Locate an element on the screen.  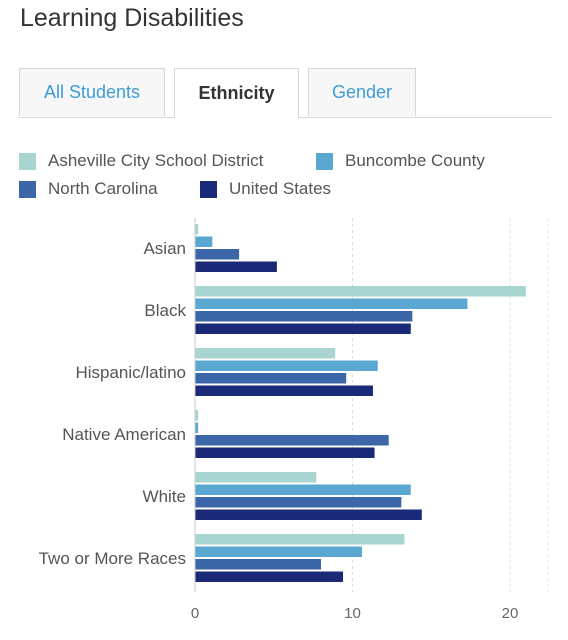
y-category-label: Native American is located at coordinates (124, 434).